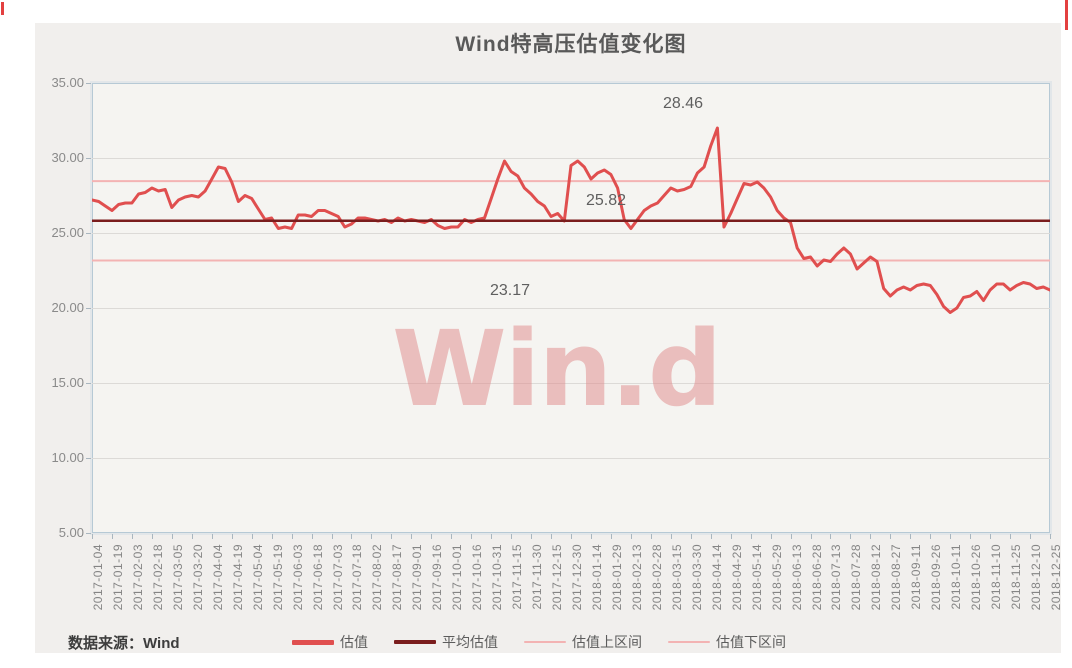  I want to click on x-tick-label: 2018-11-25, so click(1016, 577).